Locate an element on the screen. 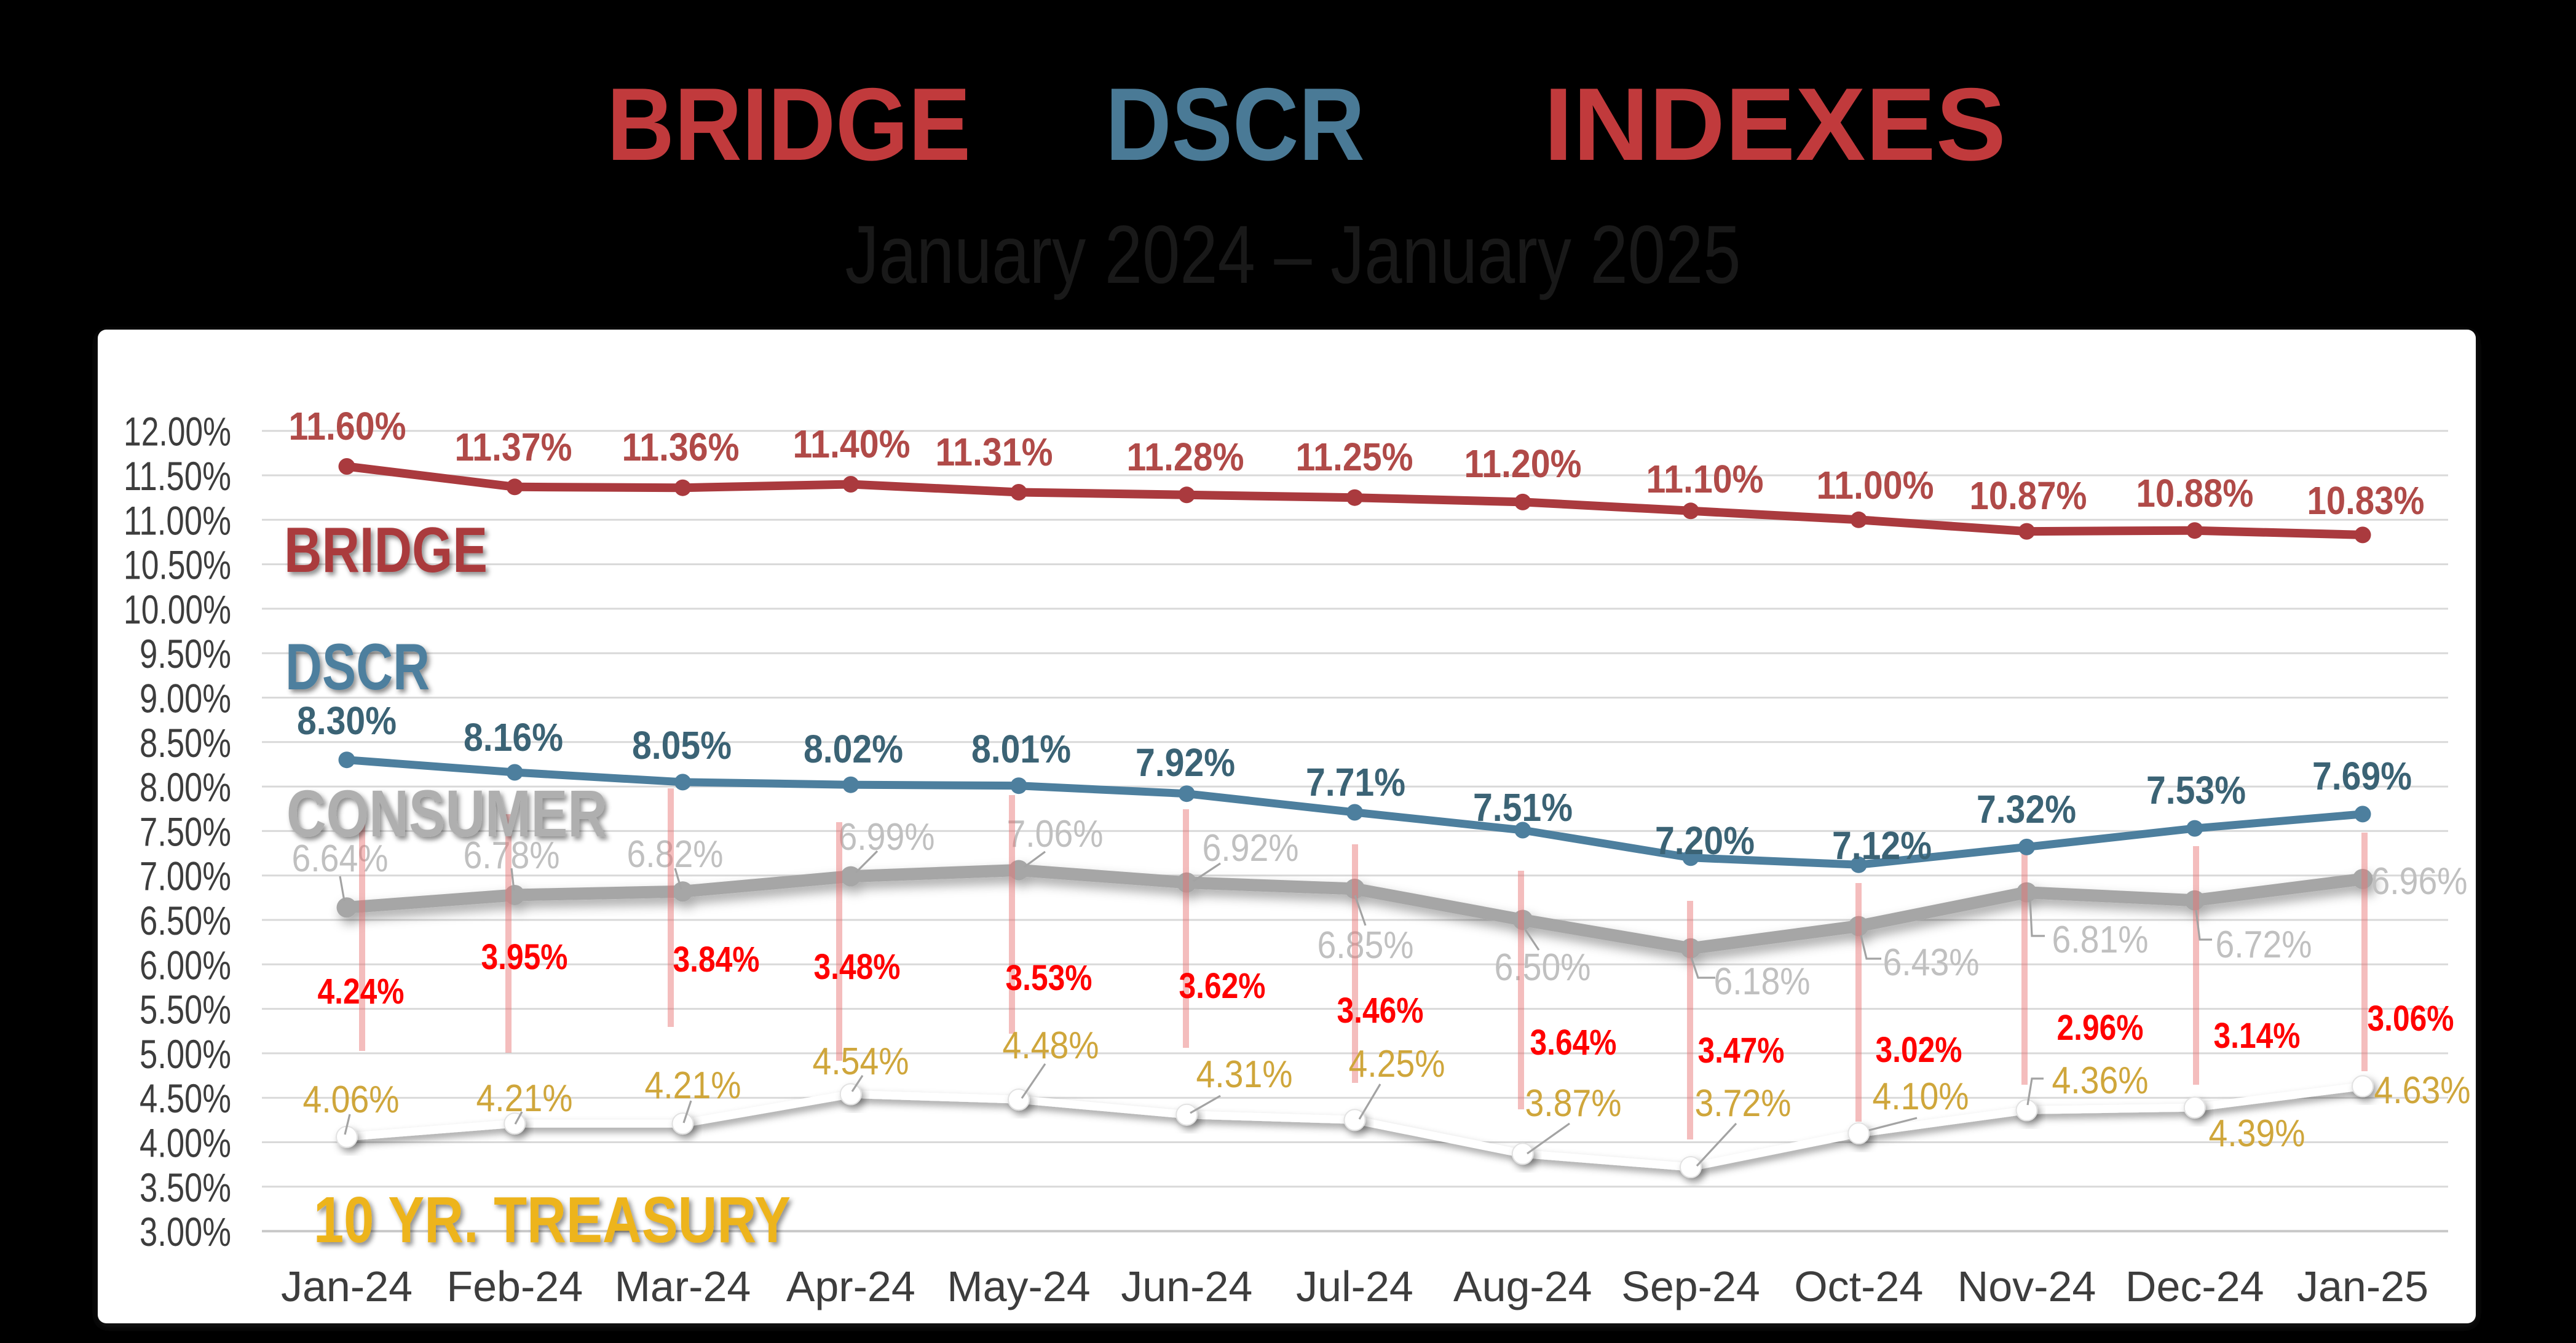  svg-text: 3.48% is located at coordinates (858, 967).